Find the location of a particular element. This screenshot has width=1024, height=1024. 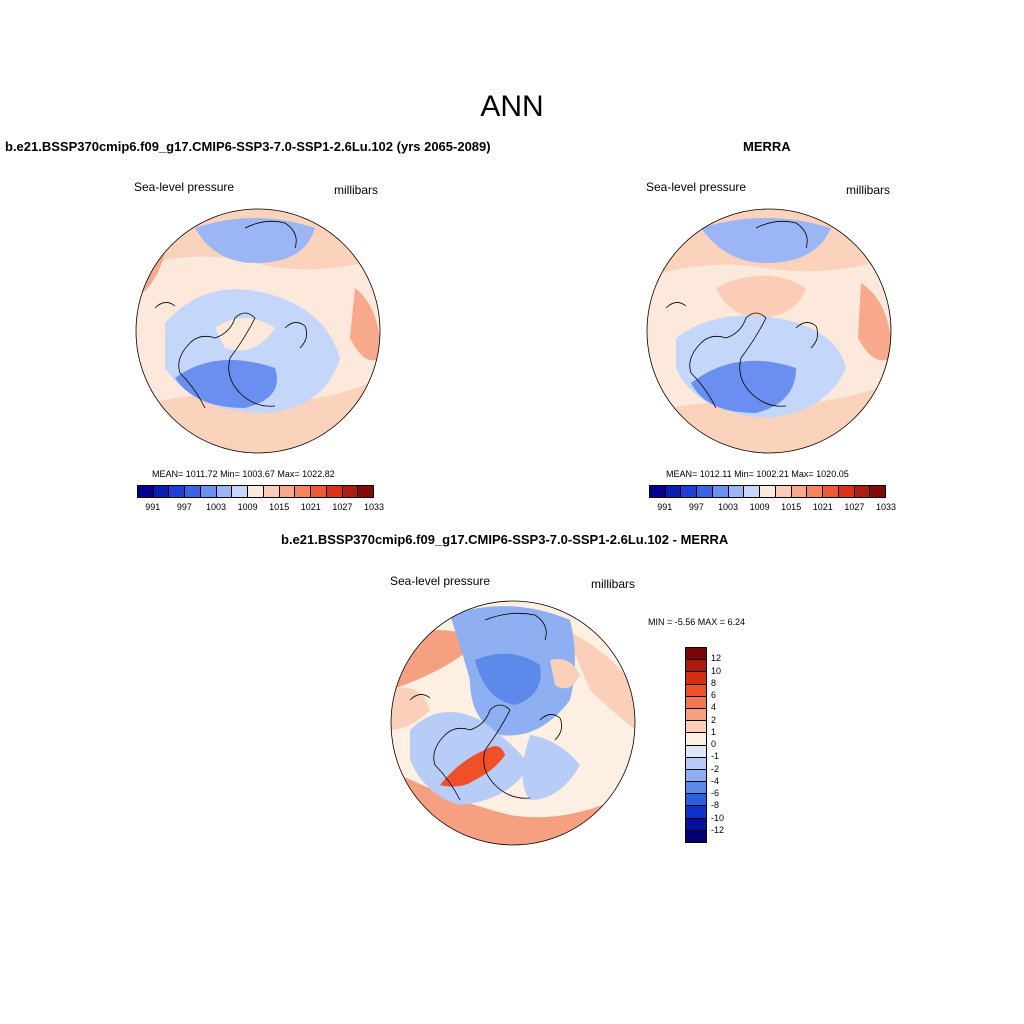

obs-units-label: millibars is located at coordinates (868, 190).